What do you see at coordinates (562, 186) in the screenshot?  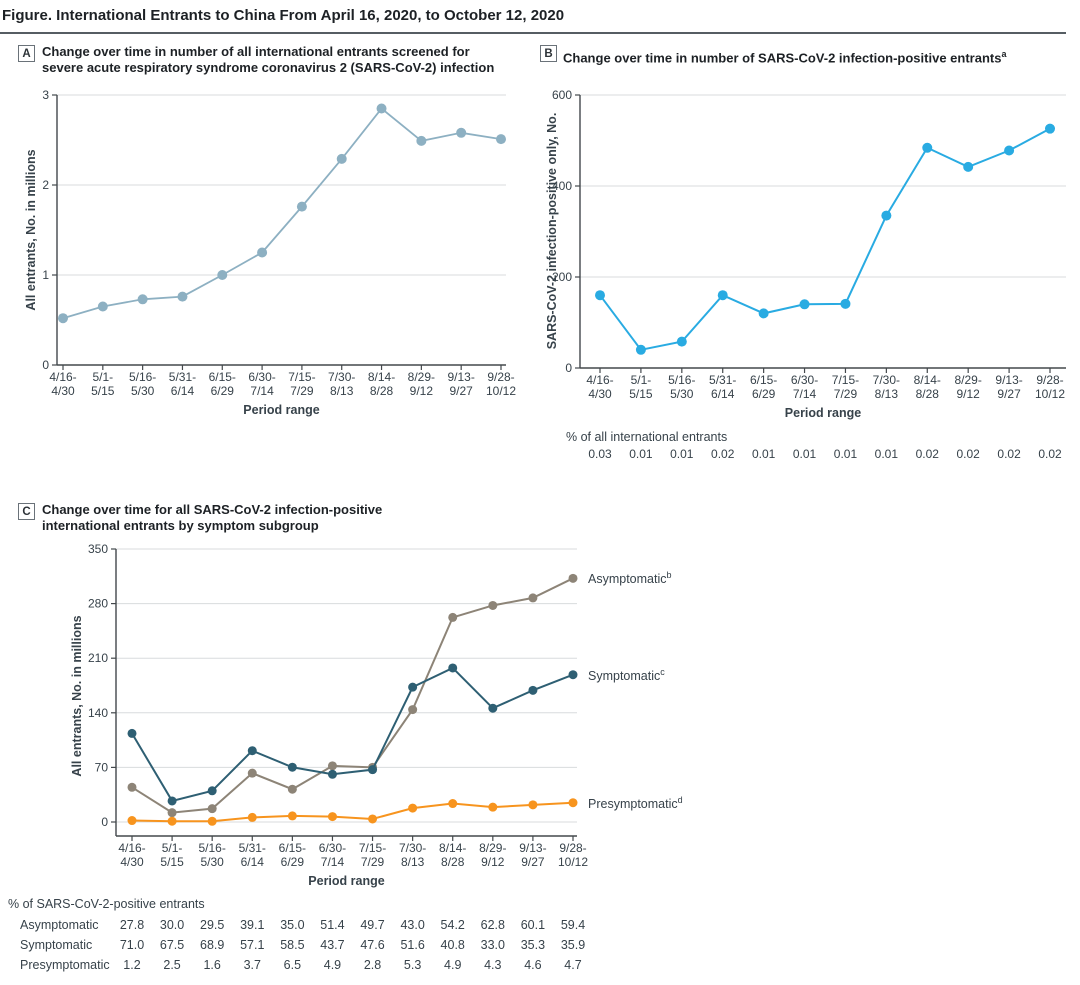 I see `y-tick-label: 400` at bounding box center [562, 186].